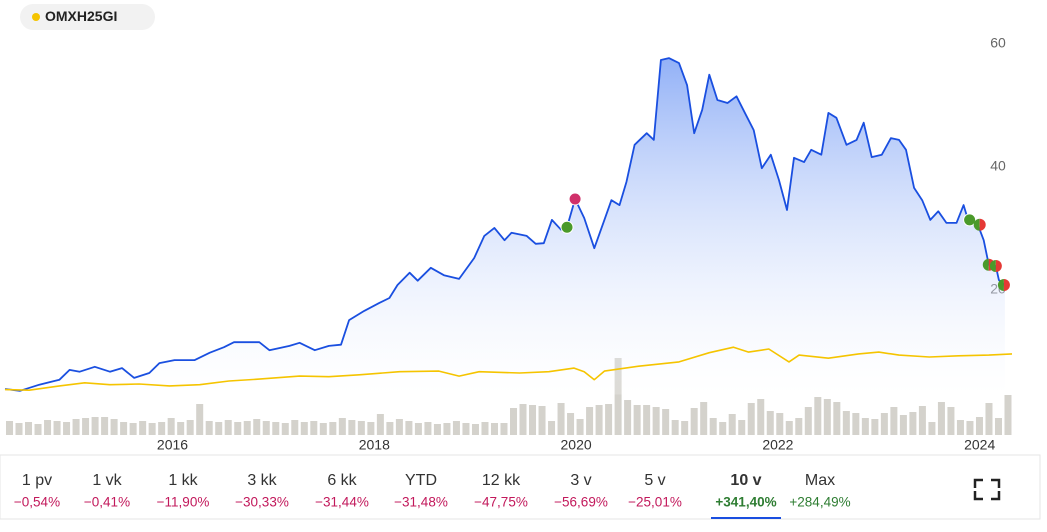 This screenshot has width=1047, height=532. I want to click on range-change: −56,69%, so click(581, 502).